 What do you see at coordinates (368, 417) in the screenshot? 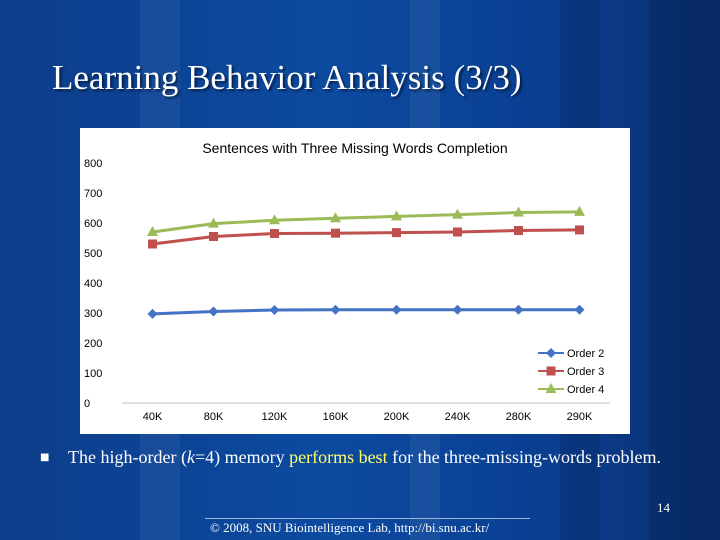
I see `x-axis-ticks: 40K 80K 120K 160K 200K 240K 280K 290K` at bounding box center [368, 417].